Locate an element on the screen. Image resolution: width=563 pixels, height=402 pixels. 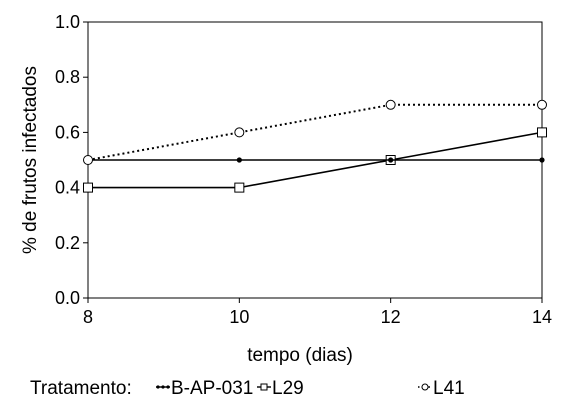
y-axis-title: % de frutos infectados is located at coordinates (30, 160).